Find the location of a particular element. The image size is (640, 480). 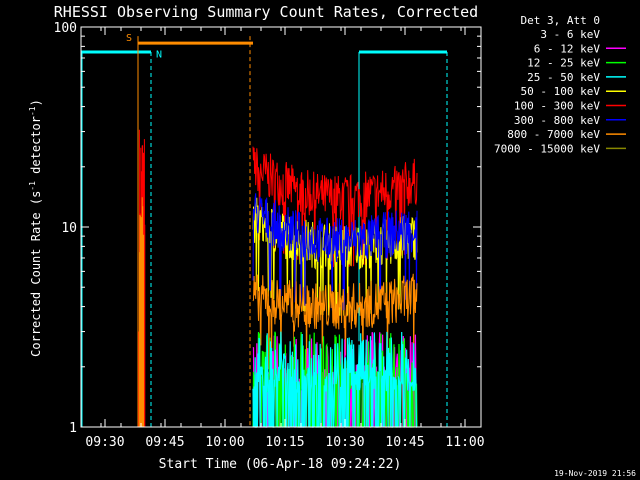

night-label: N is located at coordinates (159, 55).